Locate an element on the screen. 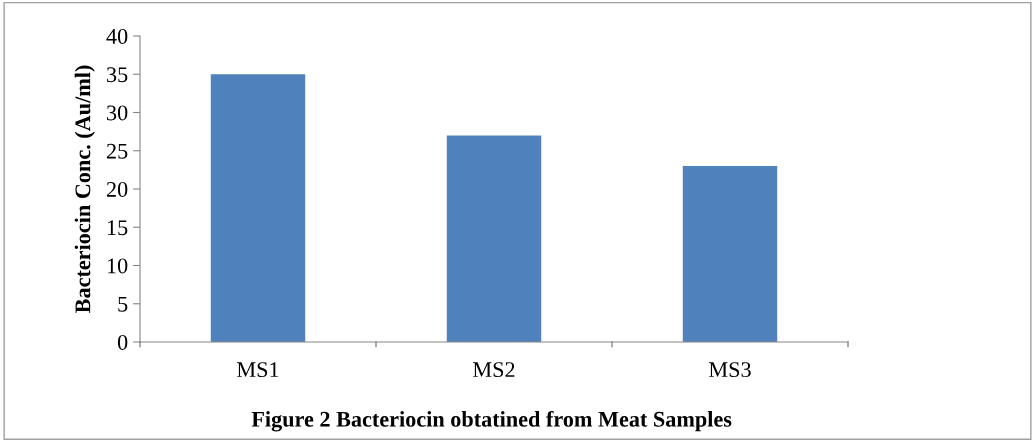 This screenshot has width=1035, height=441. y-tick-label: 25 is located at coordinates (117, 151).